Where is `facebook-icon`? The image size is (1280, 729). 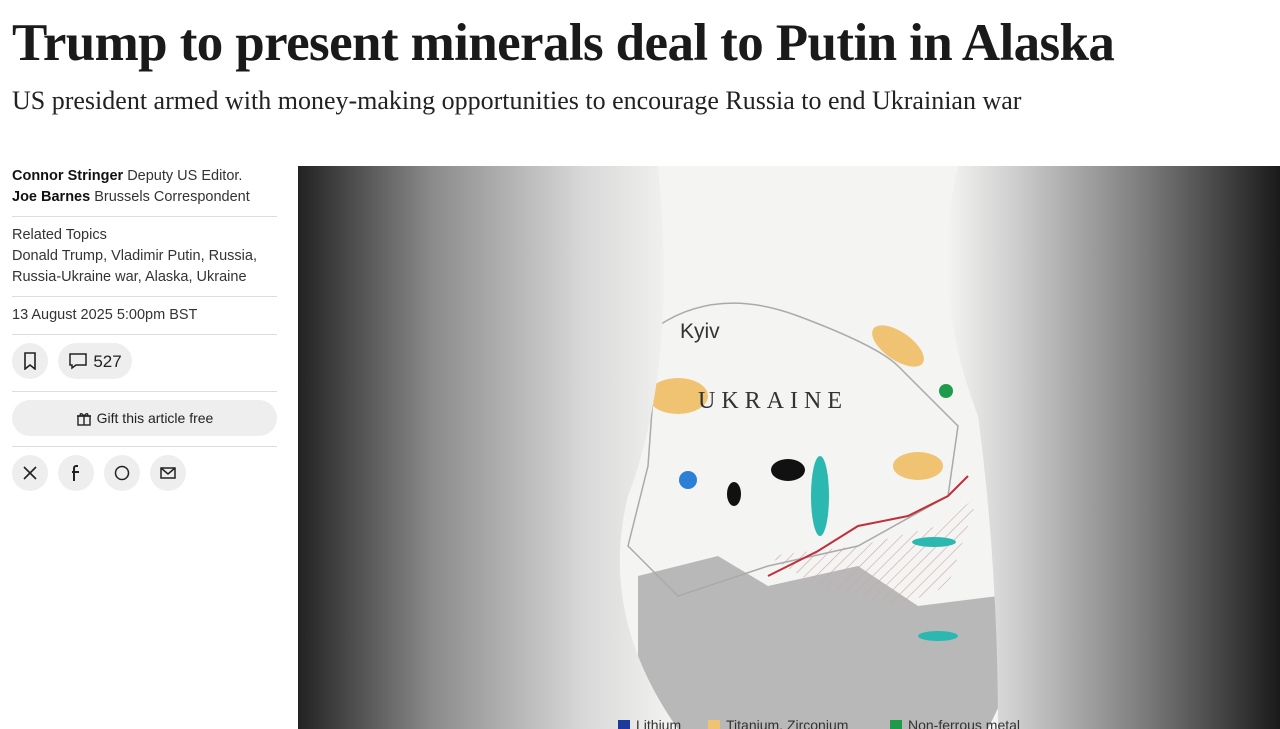
facebook-icon is located at coordinates (75, 473).